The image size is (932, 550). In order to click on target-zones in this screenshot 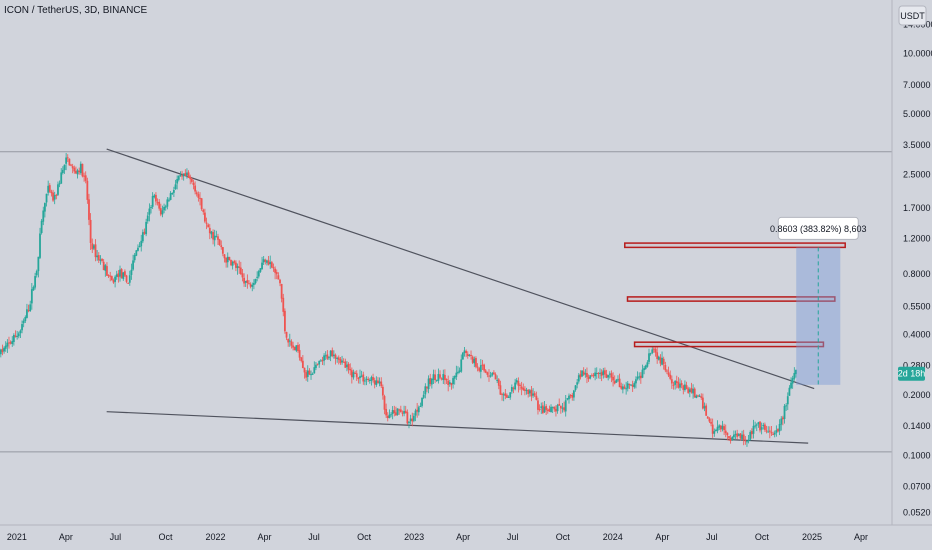, I will do `click(735, 295)`.